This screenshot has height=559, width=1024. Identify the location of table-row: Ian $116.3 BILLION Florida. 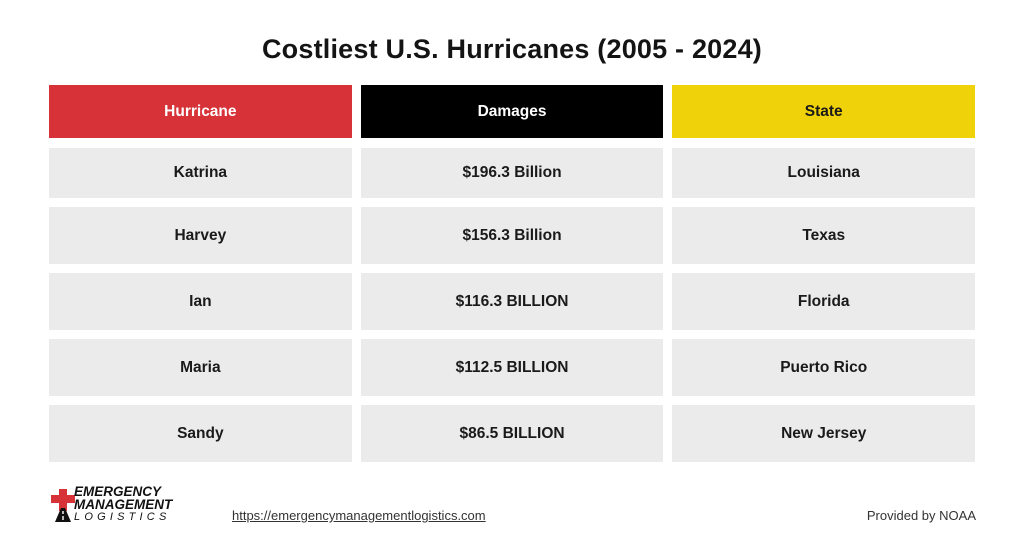
(513, 301).